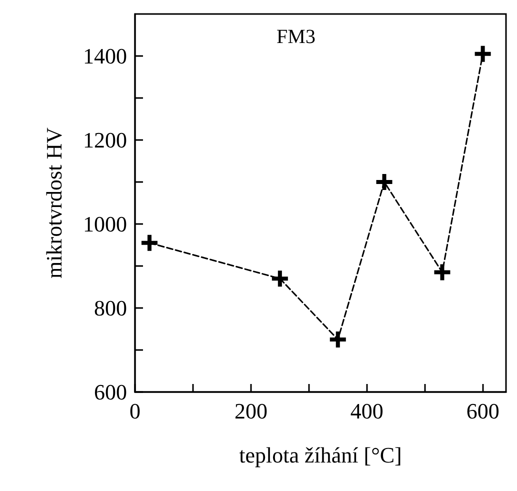 The height and width of the screenshot is (491, 517). I want to click on text: FM3, so click(296, 37).